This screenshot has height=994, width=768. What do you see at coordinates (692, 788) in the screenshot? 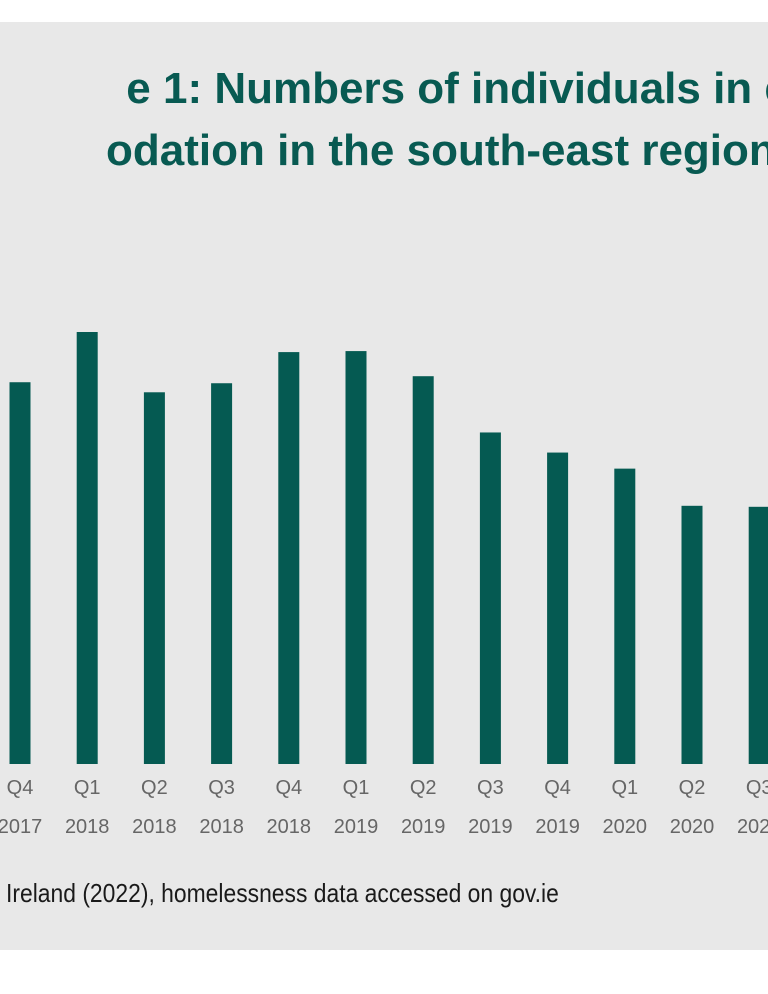
I see `tick-label-quarter-10: Q2` at bounding box center [692, 788].